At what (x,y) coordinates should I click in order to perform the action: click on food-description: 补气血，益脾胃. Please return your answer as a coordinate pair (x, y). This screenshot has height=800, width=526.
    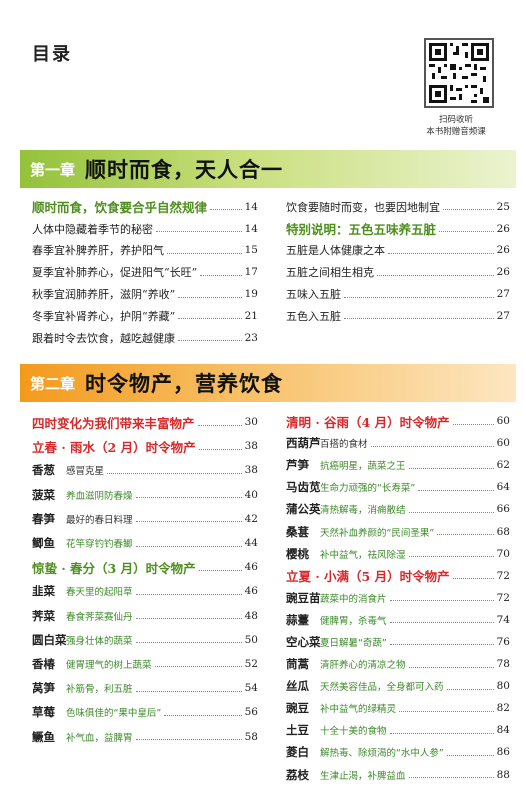
    Looking at the image, I should click on (99, 738).